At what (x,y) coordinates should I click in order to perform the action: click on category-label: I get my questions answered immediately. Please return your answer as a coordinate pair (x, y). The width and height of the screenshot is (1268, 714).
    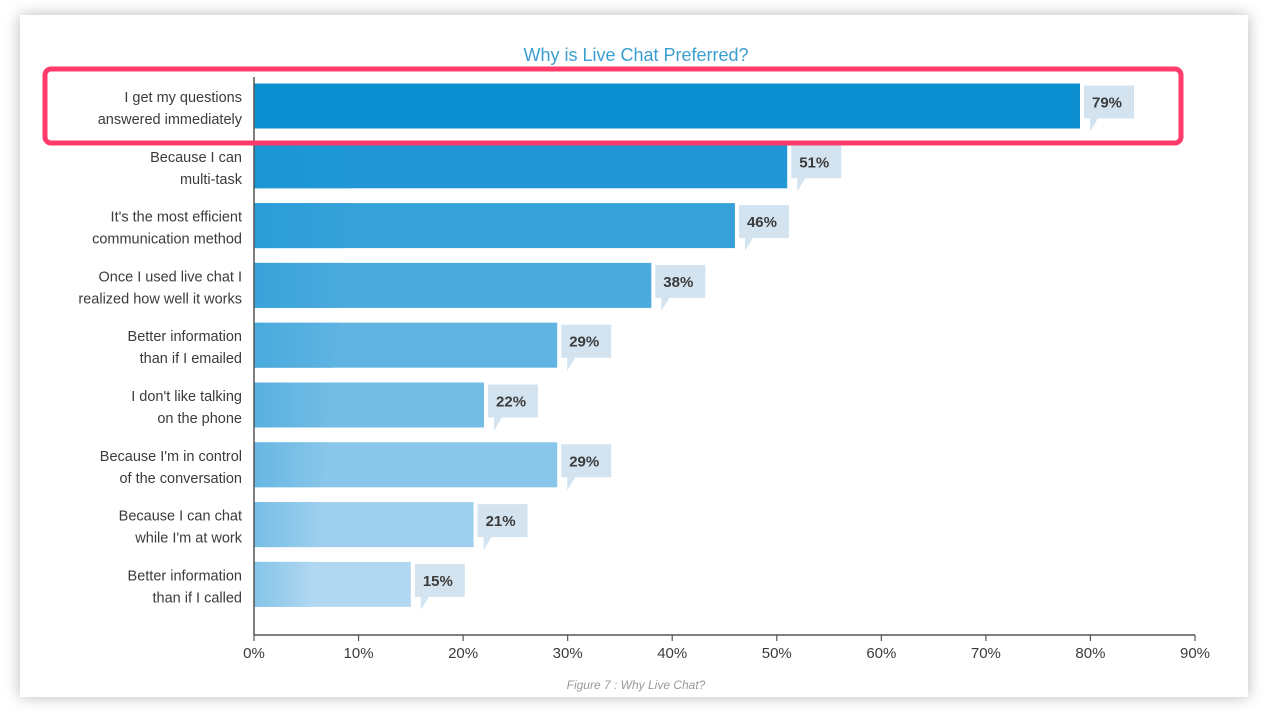
    Looking at the image, I should click on (170, 109).